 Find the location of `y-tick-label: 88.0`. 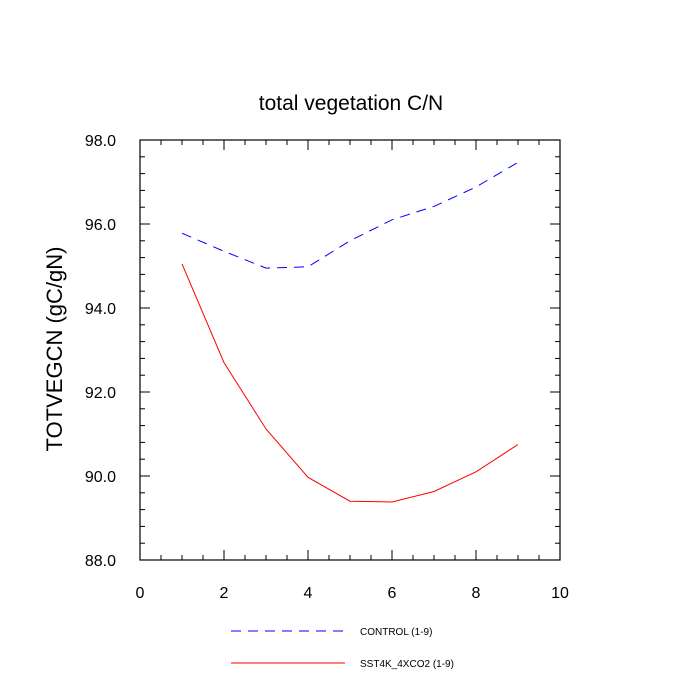

y-tick-label: 88.0 is located at coordinates (100, 561).